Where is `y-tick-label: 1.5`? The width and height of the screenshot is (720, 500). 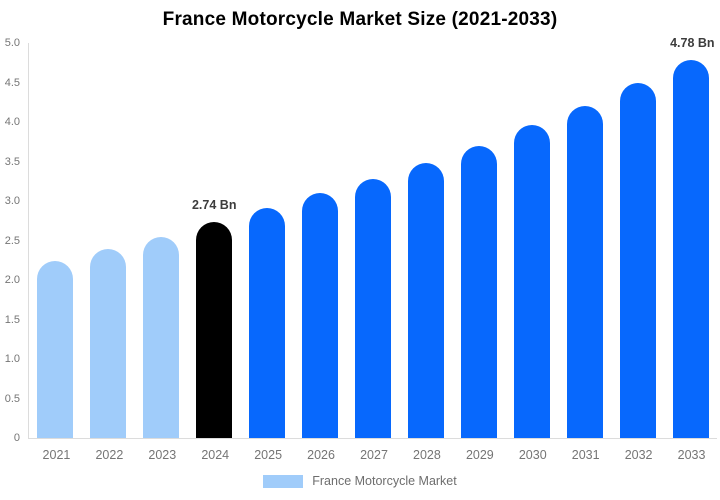 y-tick-label: 1.5 is located at coordinates (12, 319).